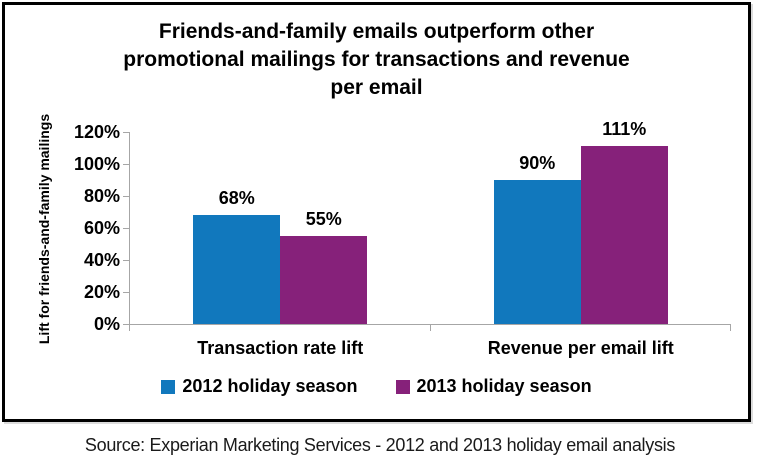  Describe the element at coordinates (96, 164) in the screenshot. I see `y-tick-label: 100%` at that location.